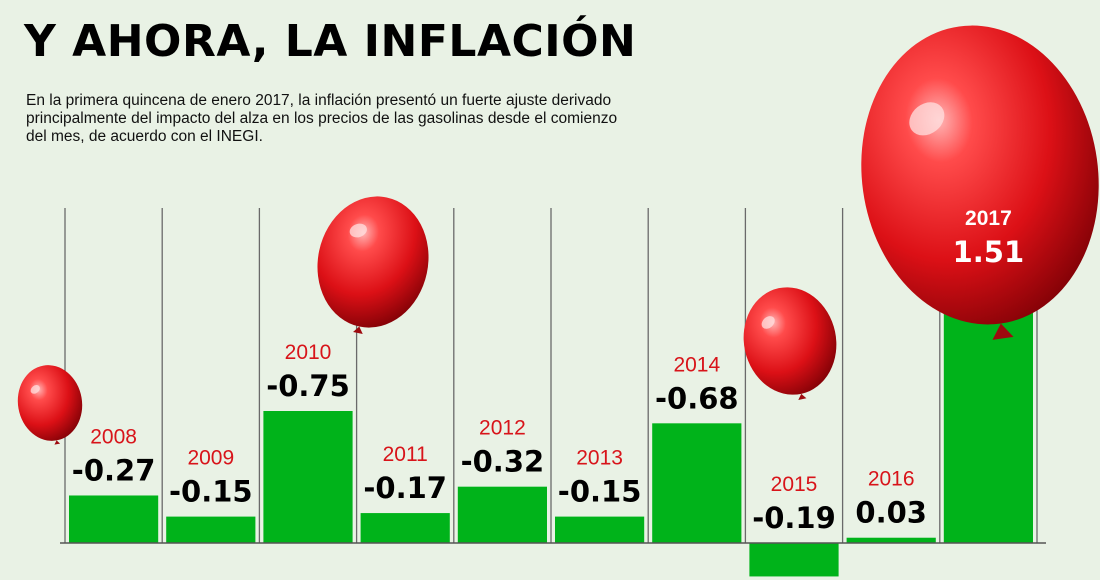  I want to click on year-label: 2016, so click(891, 479).